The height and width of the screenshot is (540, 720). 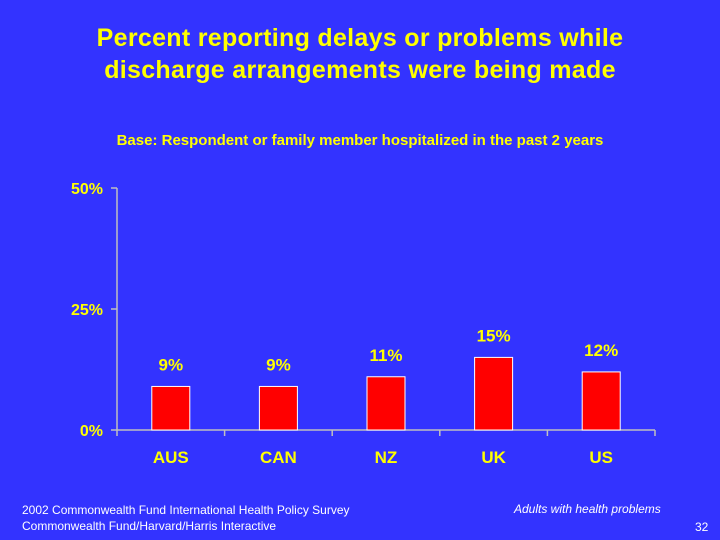 I want to click on x-tick-label-nz: NZ, so click(x=386, y=457).